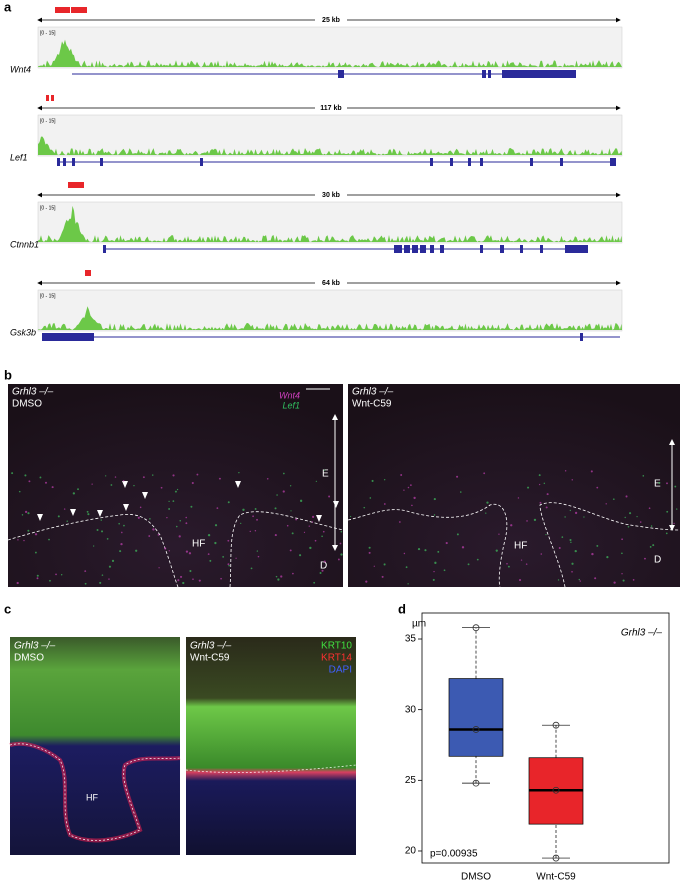 The image size is (685, 889). Describe the element at coordinates (331, 20) in the screenshot. I see `scale-label: 25 kb` at that location.